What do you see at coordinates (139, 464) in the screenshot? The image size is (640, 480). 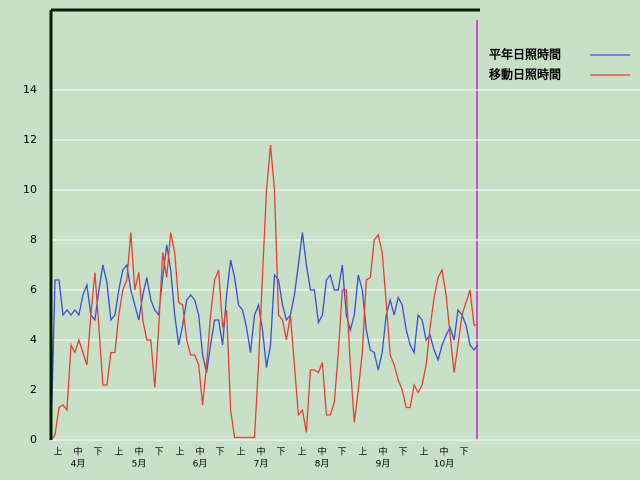 I see `x-group-label: 5月` at bounding box center [139, 464].